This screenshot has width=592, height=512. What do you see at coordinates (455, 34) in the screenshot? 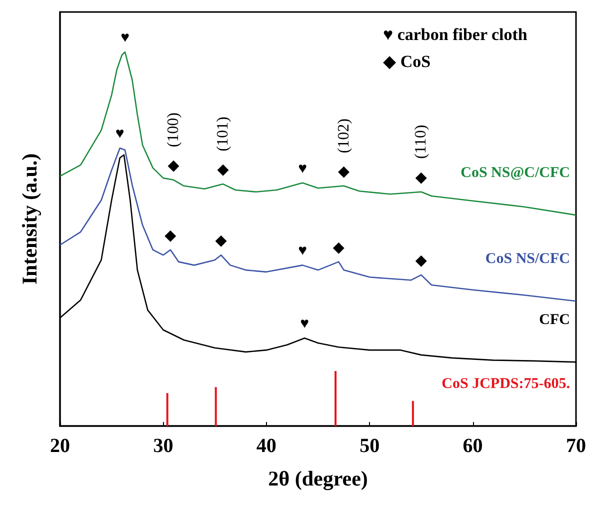
I see `text: ♥ carbon fiber cloth` at bounding box center [455, 34].